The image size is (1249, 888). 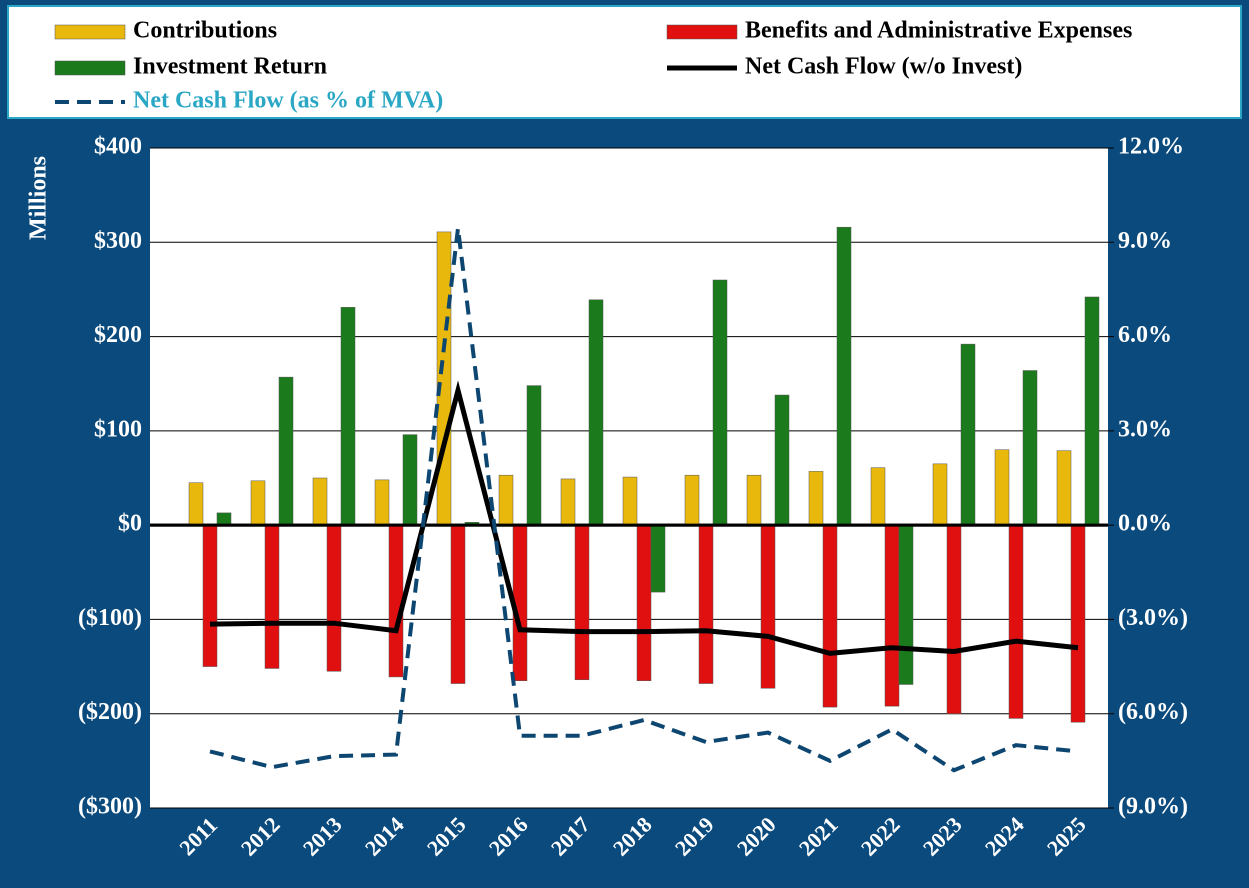 I want to click on legend-box, so click(x=624, y=62).